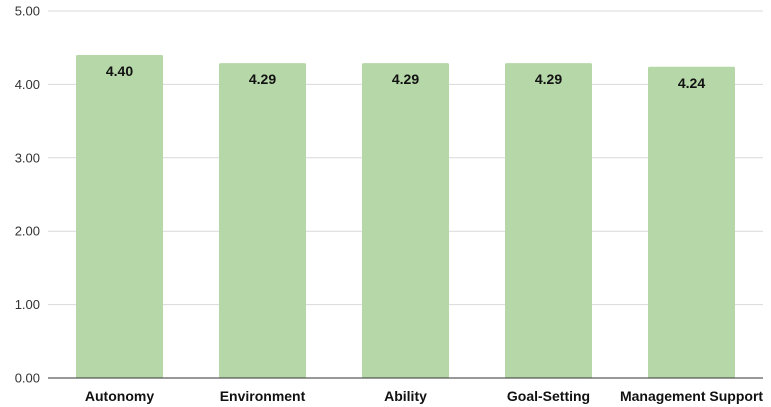 This screenshot has height=407, width=771. Describe the element at coordinates (27, 195) in the screenshot. I see `y-tick-labels: 0.00 1.00 2.00 3.00 4.00 5.00` at that location.